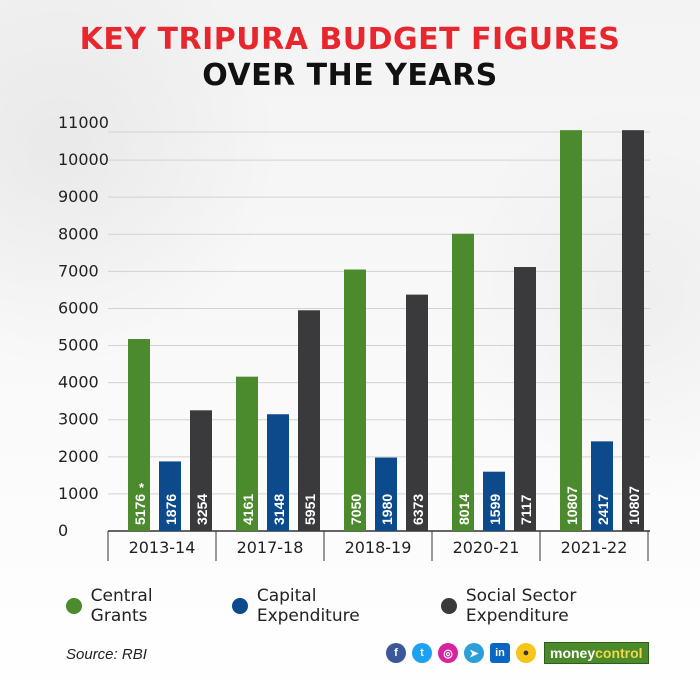  Describe the element at coordinates (619, 653) in the screenshot. I see `brand-part-control: control` at that location.